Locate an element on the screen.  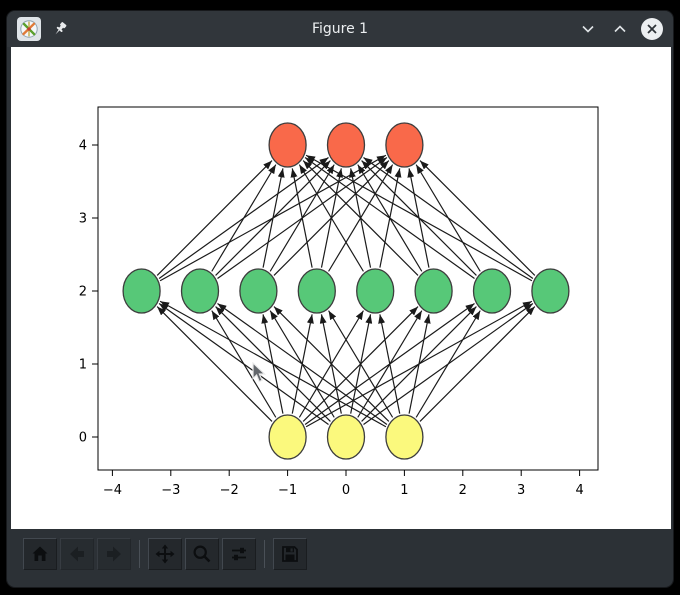
save-floppy-icon is located at coordinates (290, 554).